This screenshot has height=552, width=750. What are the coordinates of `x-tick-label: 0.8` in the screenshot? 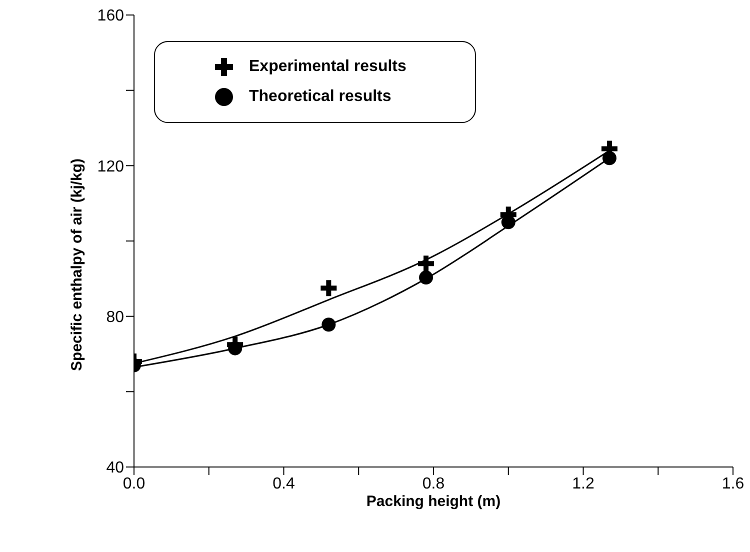 It's located at (433, 483).